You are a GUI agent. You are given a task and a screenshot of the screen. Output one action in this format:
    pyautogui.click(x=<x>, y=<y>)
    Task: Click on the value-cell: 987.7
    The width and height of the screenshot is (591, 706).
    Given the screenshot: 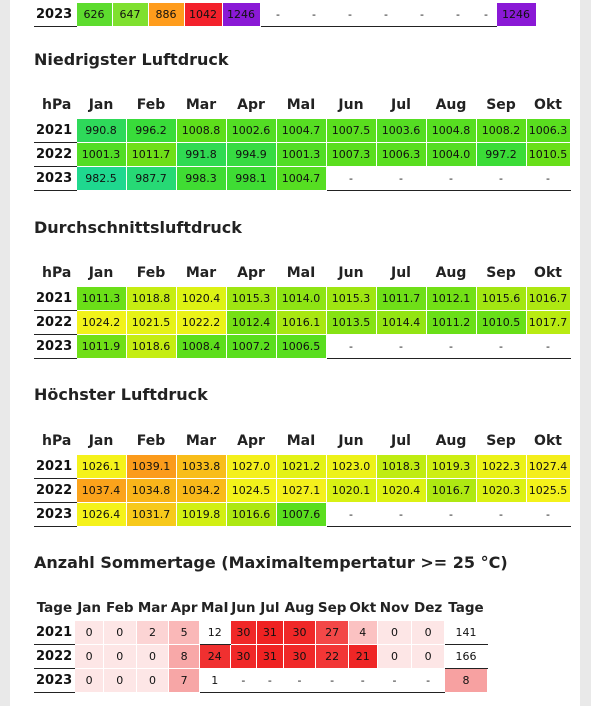 What is the action you would take?
    pyautogui.click(x=151, y=178)
    